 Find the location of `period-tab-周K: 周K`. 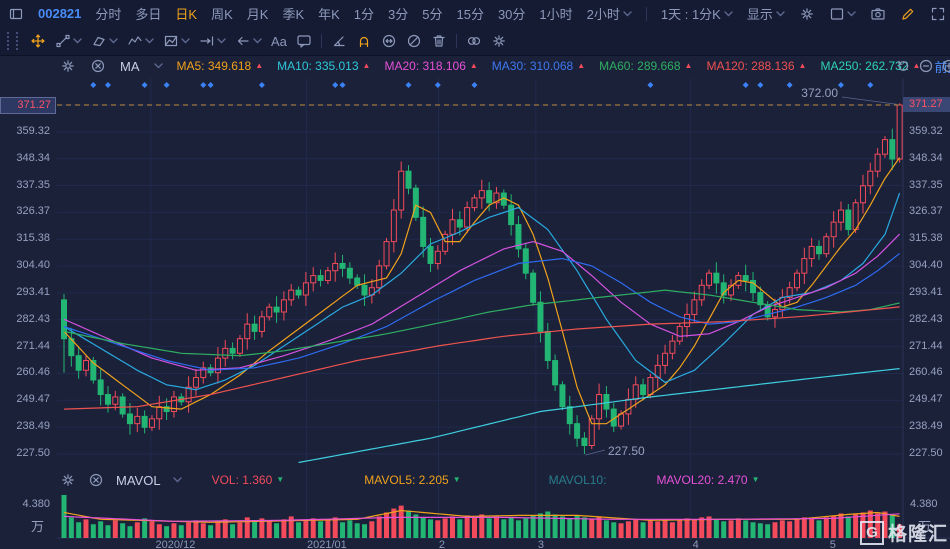

period-tab-周K: 周K is located at coordinates (222, 13).